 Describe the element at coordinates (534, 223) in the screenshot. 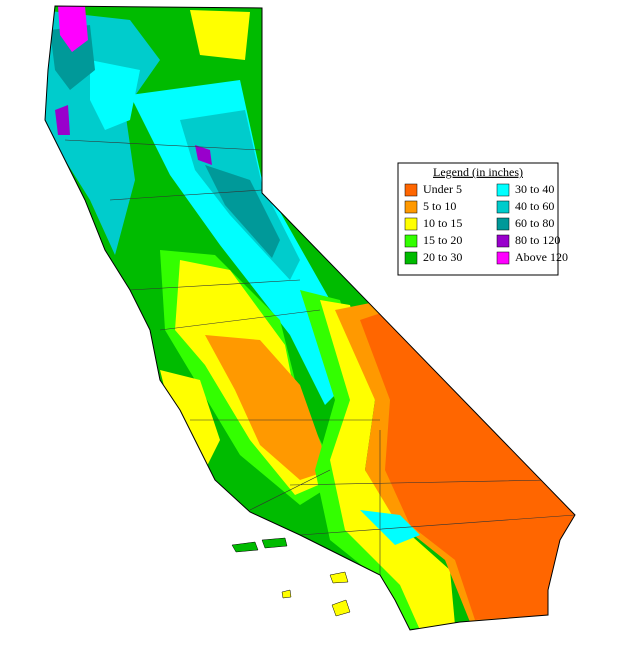

I see `legend-label: 60 to 80` at that location.